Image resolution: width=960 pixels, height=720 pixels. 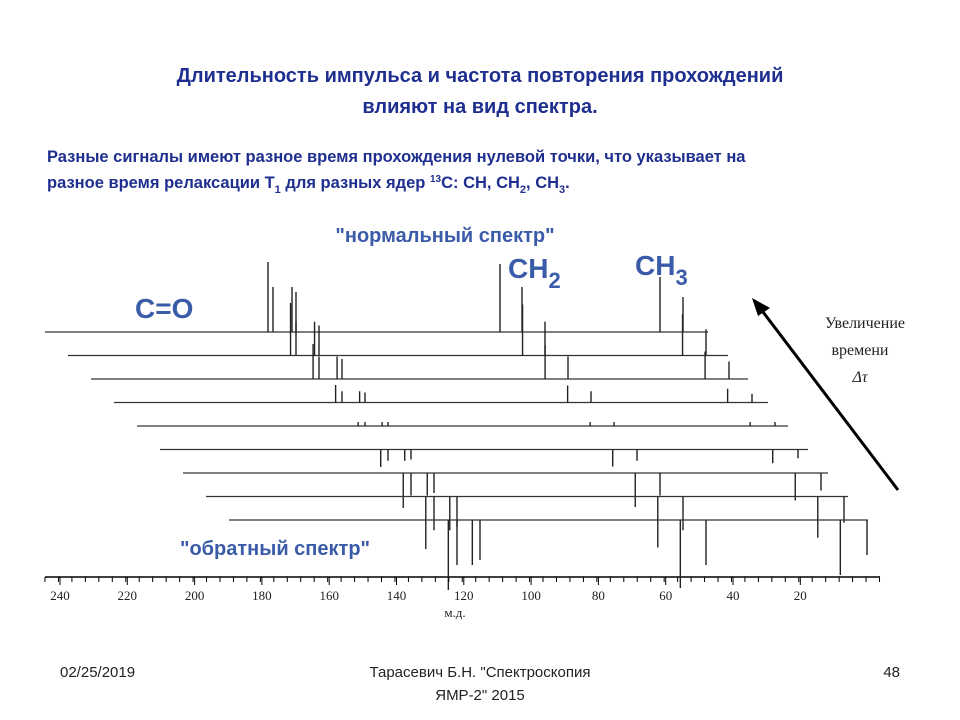 What do you see at coordinates (891, 672) in the screenshot?
I see `page-number: 48` at bounding box center [891, 672].